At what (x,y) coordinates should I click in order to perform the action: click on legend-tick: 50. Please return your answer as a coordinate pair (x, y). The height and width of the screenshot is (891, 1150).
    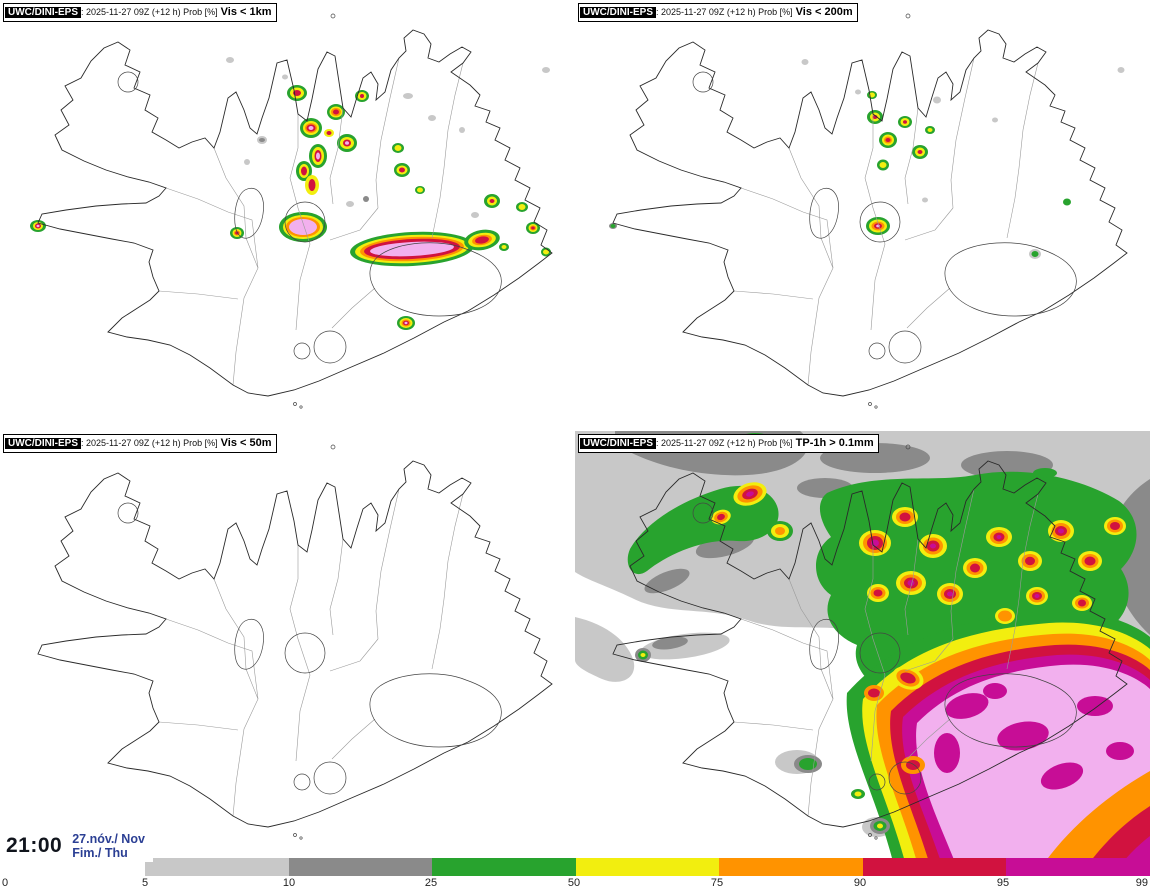
    Looking at the image, I should click on (574, 883).